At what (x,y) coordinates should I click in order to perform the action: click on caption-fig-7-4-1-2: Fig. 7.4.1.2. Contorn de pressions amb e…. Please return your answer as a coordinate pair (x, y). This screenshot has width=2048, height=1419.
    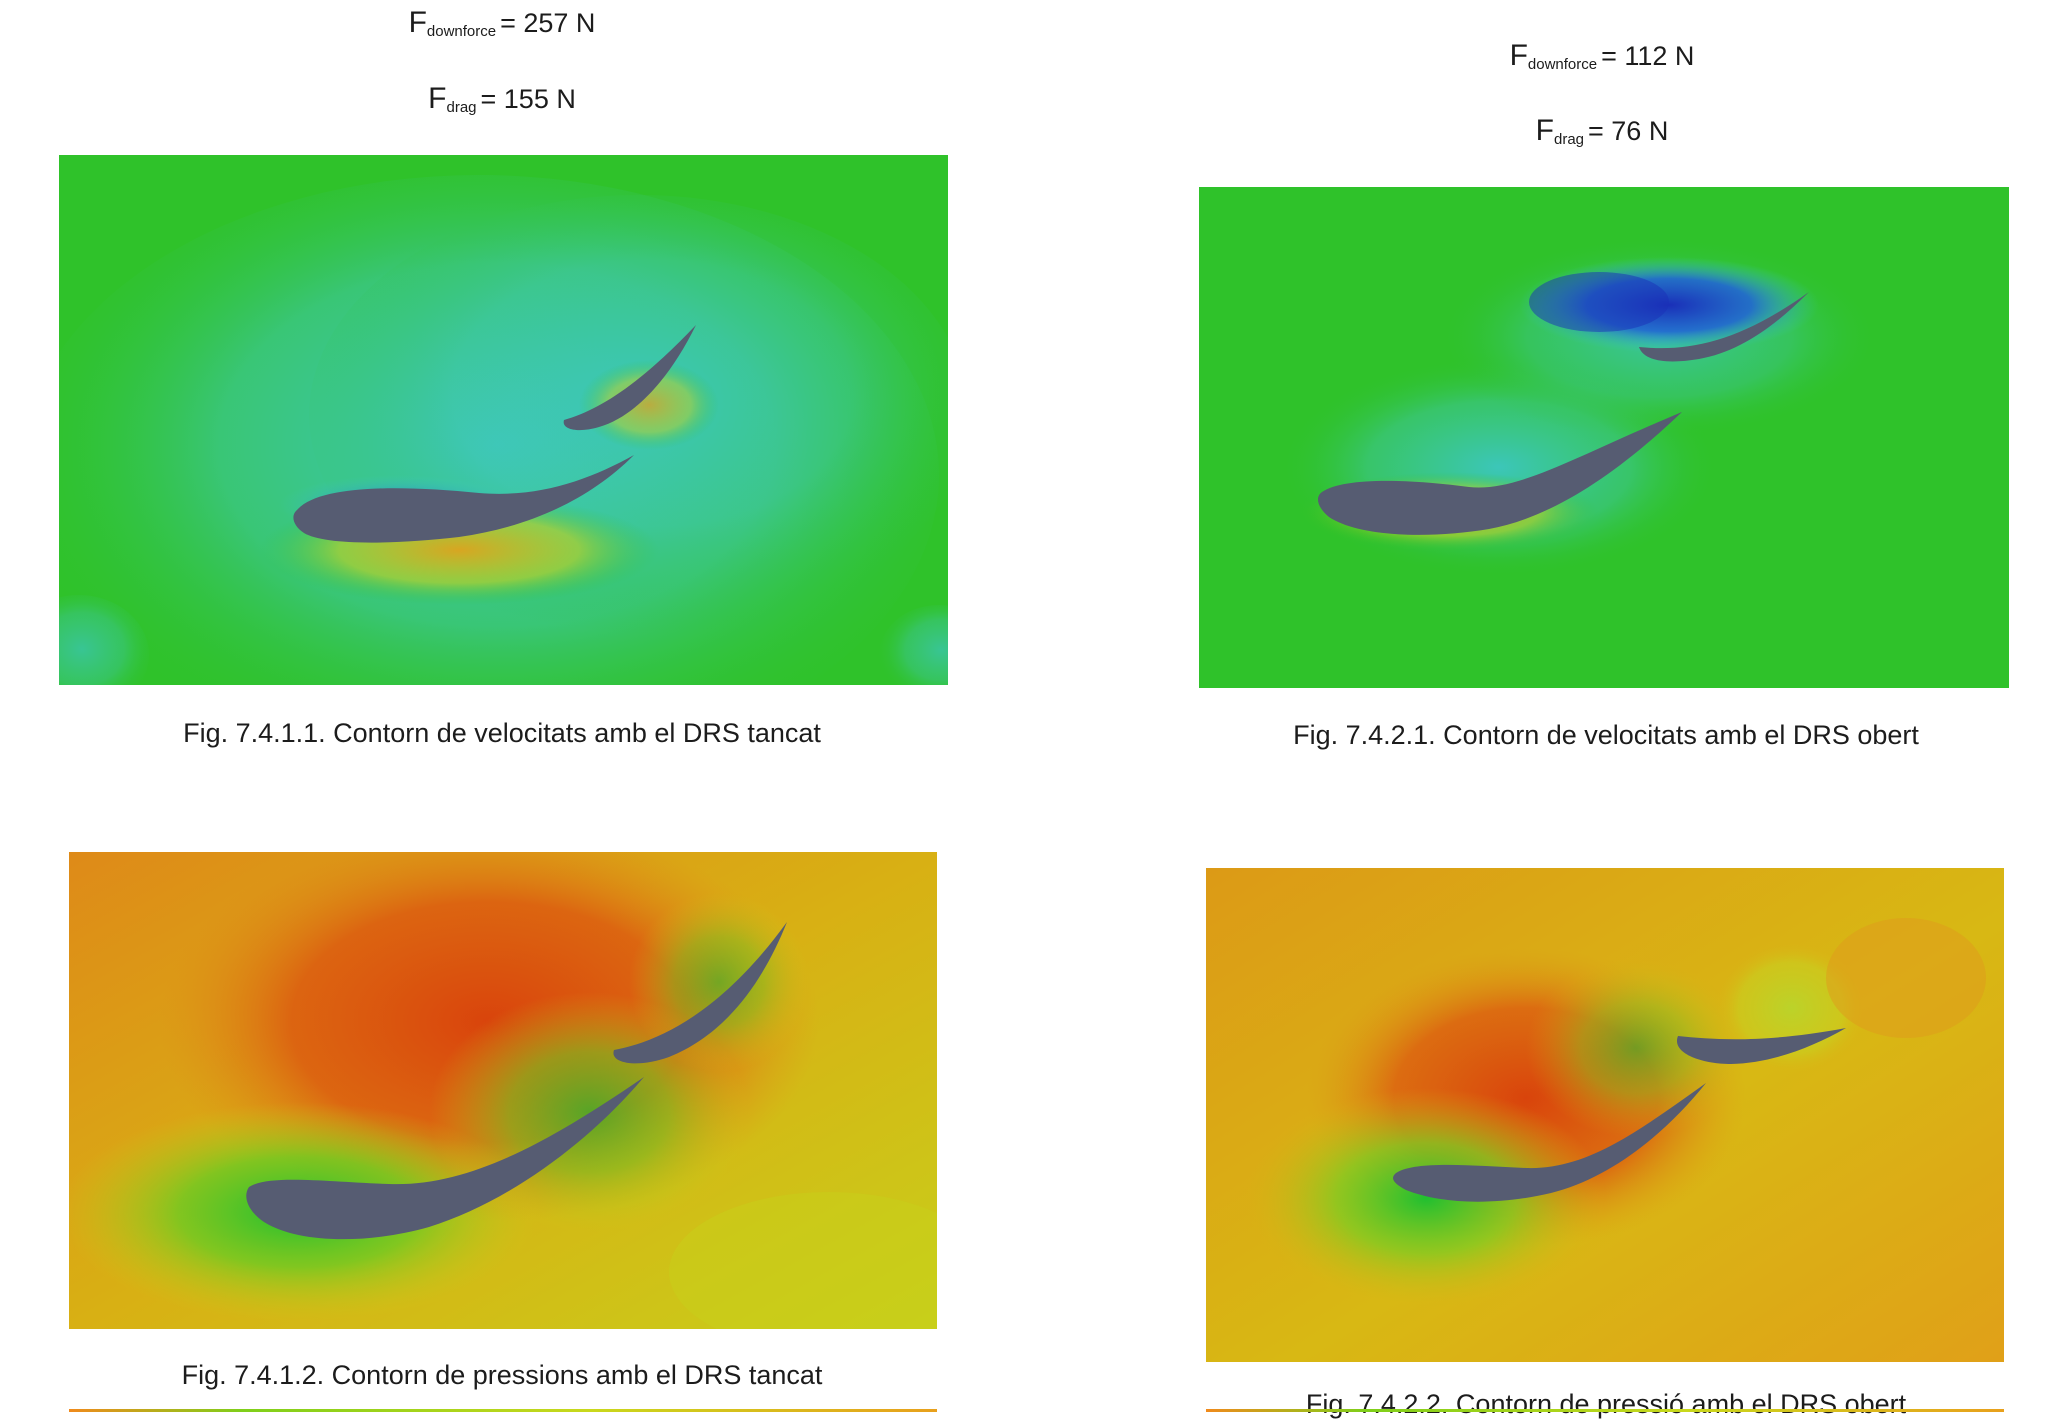
    Looking at the image, I should click on (502, 1375).